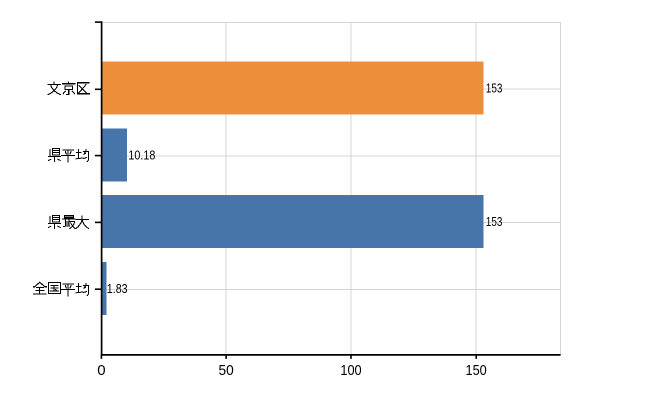 The width and height of the screenshot is (650, 400). Describe the element at coordinates (476, 370) in the screenshot. I see `svg-text: 150` at that location.